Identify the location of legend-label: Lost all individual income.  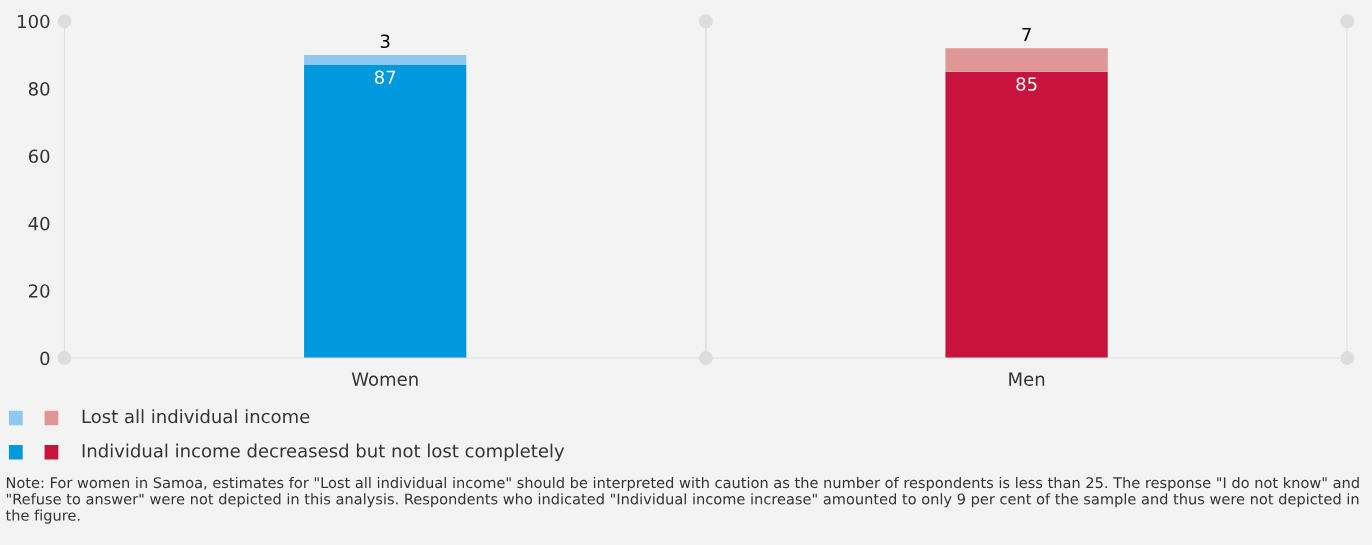
(196, 416).